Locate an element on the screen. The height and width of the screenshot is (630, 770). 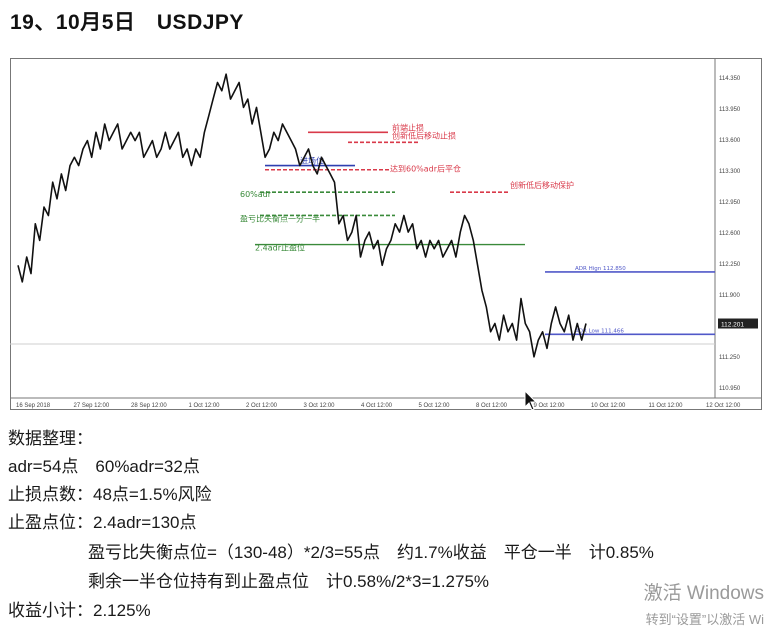
y-tick-label: 112.250 is located at coordinates (730, 265).